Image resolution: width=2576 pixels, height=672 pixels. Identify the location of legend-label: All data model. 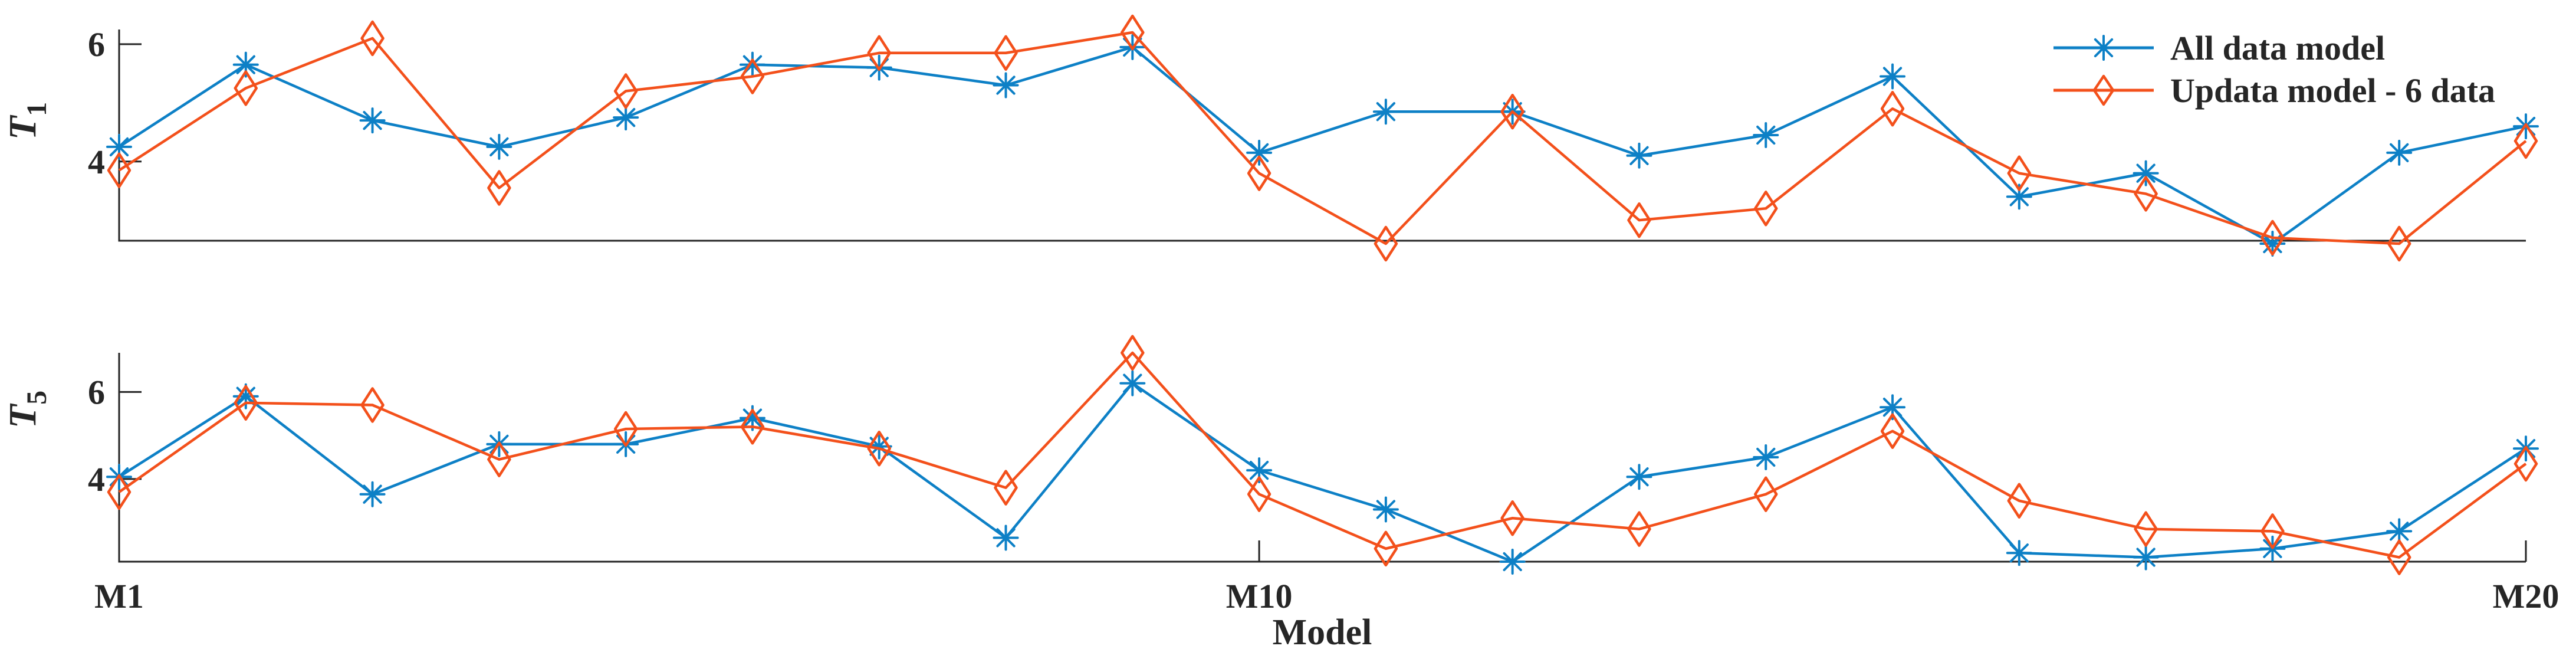
(2277, 48).